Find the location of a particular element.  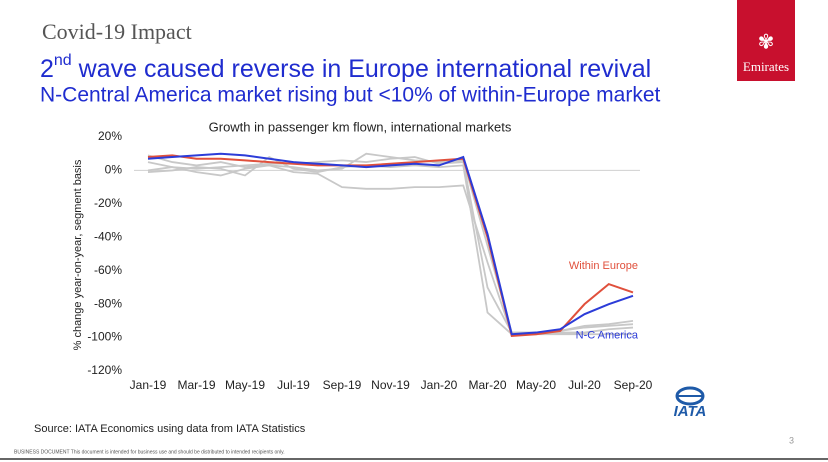

iata-text: IATA is located at coordinates (690, 411).